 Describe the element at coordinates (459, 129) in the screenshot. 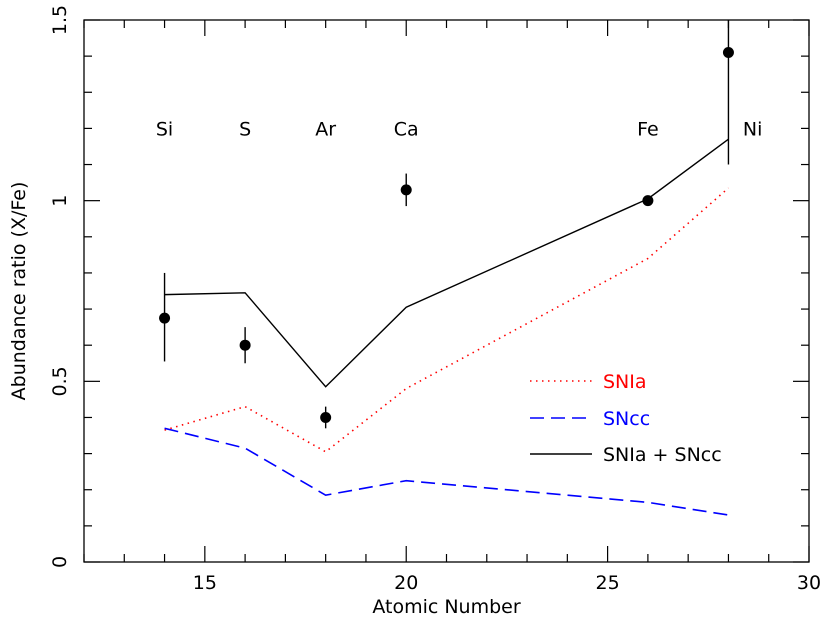

I see `element-labels: Si S Ar Ca Fe Ni` at that location.